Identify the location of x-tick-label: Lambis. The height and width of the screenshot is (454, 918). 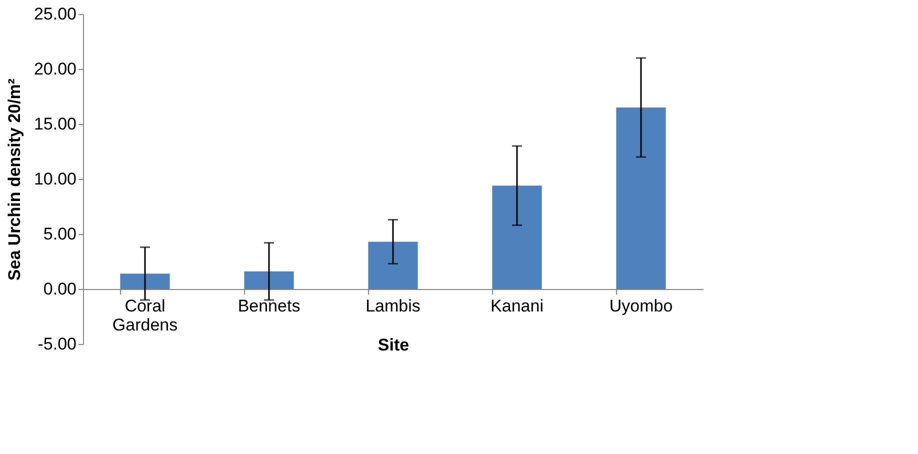
(393, 306).